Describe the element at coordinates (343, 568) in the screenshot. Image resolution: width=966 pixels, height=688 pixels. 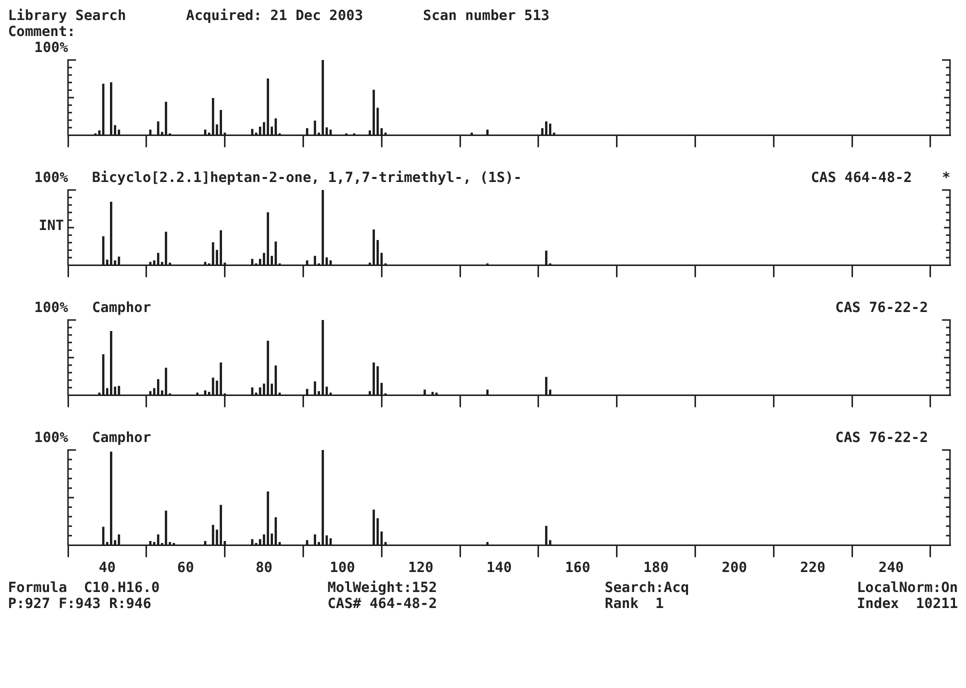
I see `x-tick-label: 100` at that location.